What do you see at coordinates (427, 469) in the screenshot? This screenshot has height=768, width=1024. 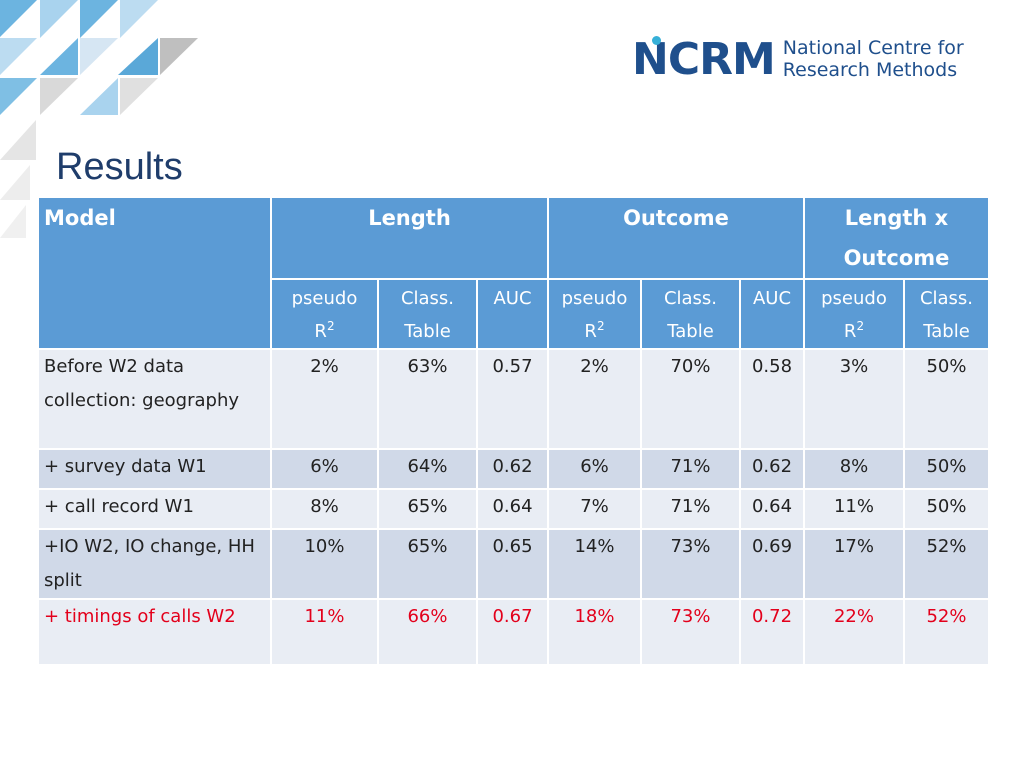 I see `table-cell: 64%` at bounding box center [427, 469].